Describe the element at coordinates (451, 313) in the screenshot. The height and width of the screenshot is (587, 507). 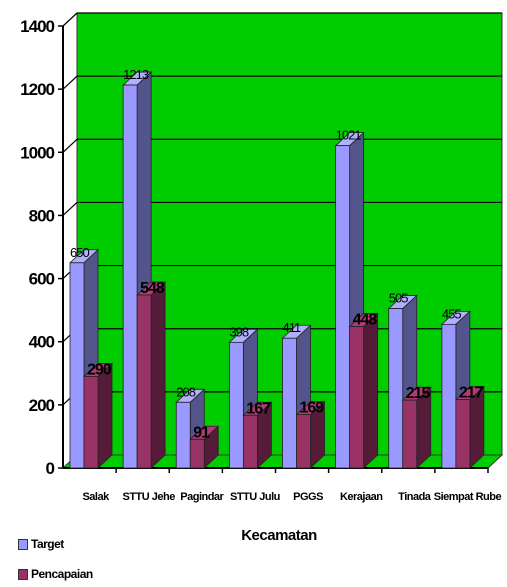
I see `data-label-target: 455` at that location.